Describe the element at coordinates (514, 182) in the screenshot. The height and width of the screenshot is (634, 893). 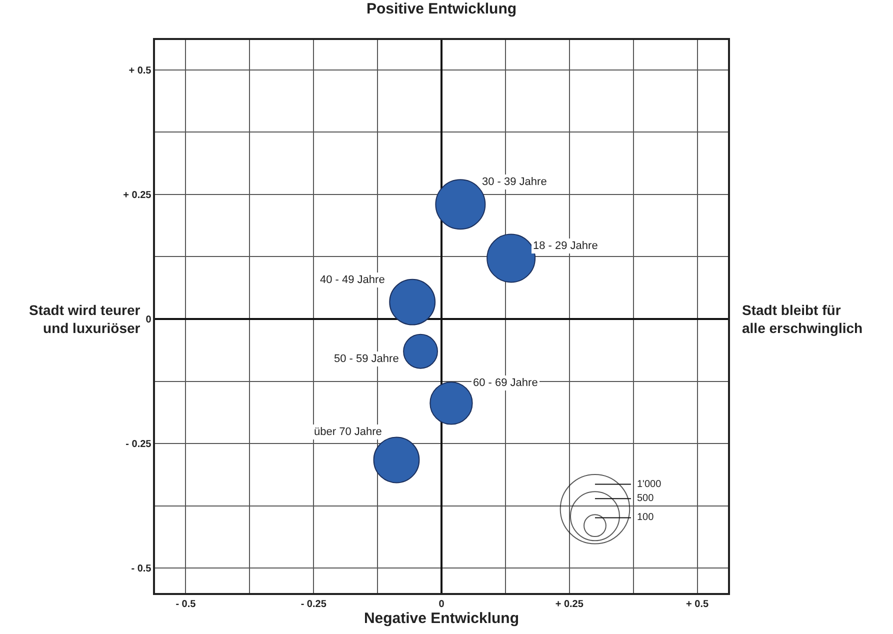
I see `annotation: 30 - 39 Jahre` at that location.